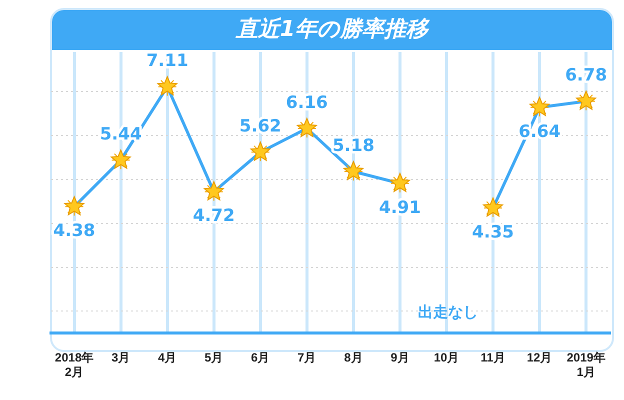  Describe the element at coordinates (213, 216) in the screenshot. I see `data-label: 4.72` at that location.